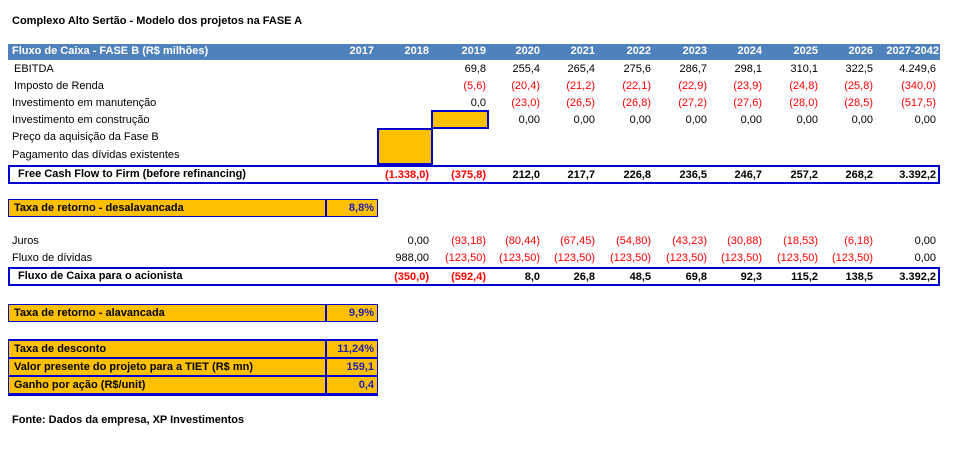 This screenshot has width=960, height=455. I want to click on cell-fluxo_dividas-2021: (123,50), so click(574, 258).